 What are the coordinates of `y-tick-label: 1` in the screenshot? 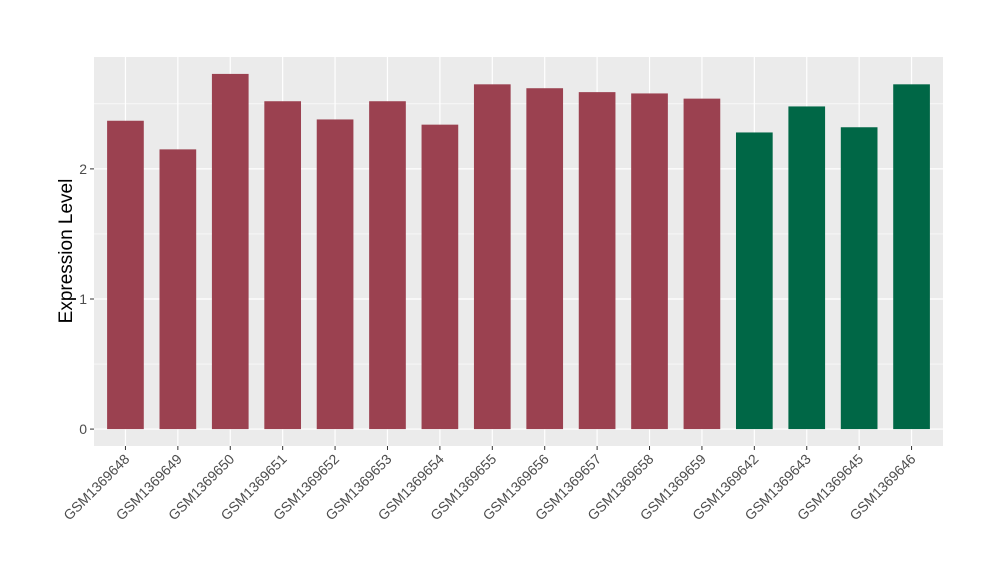 It's located at (83, 299).